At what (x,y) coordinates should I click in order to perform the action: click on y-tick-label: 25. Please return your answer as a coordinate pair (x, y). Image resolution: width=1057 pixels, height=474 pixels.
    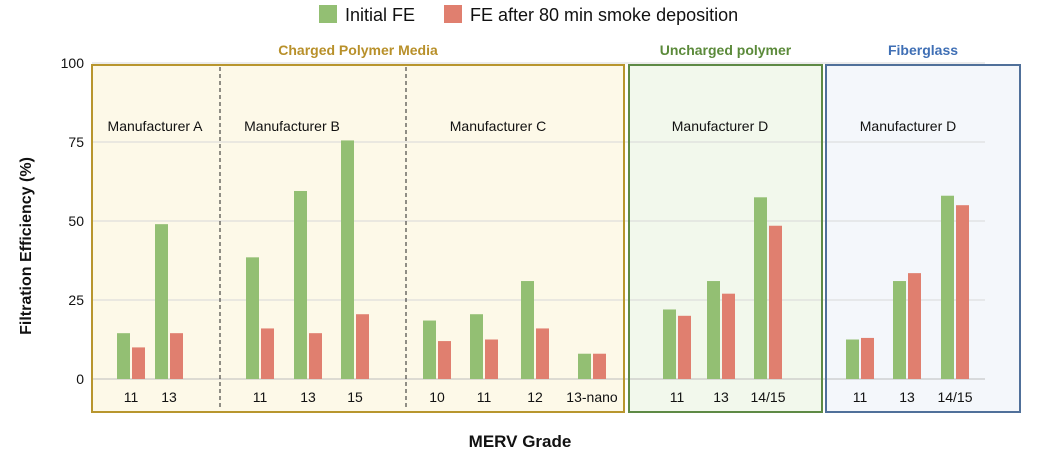
    Looking at the image, I should click on (76, 300).